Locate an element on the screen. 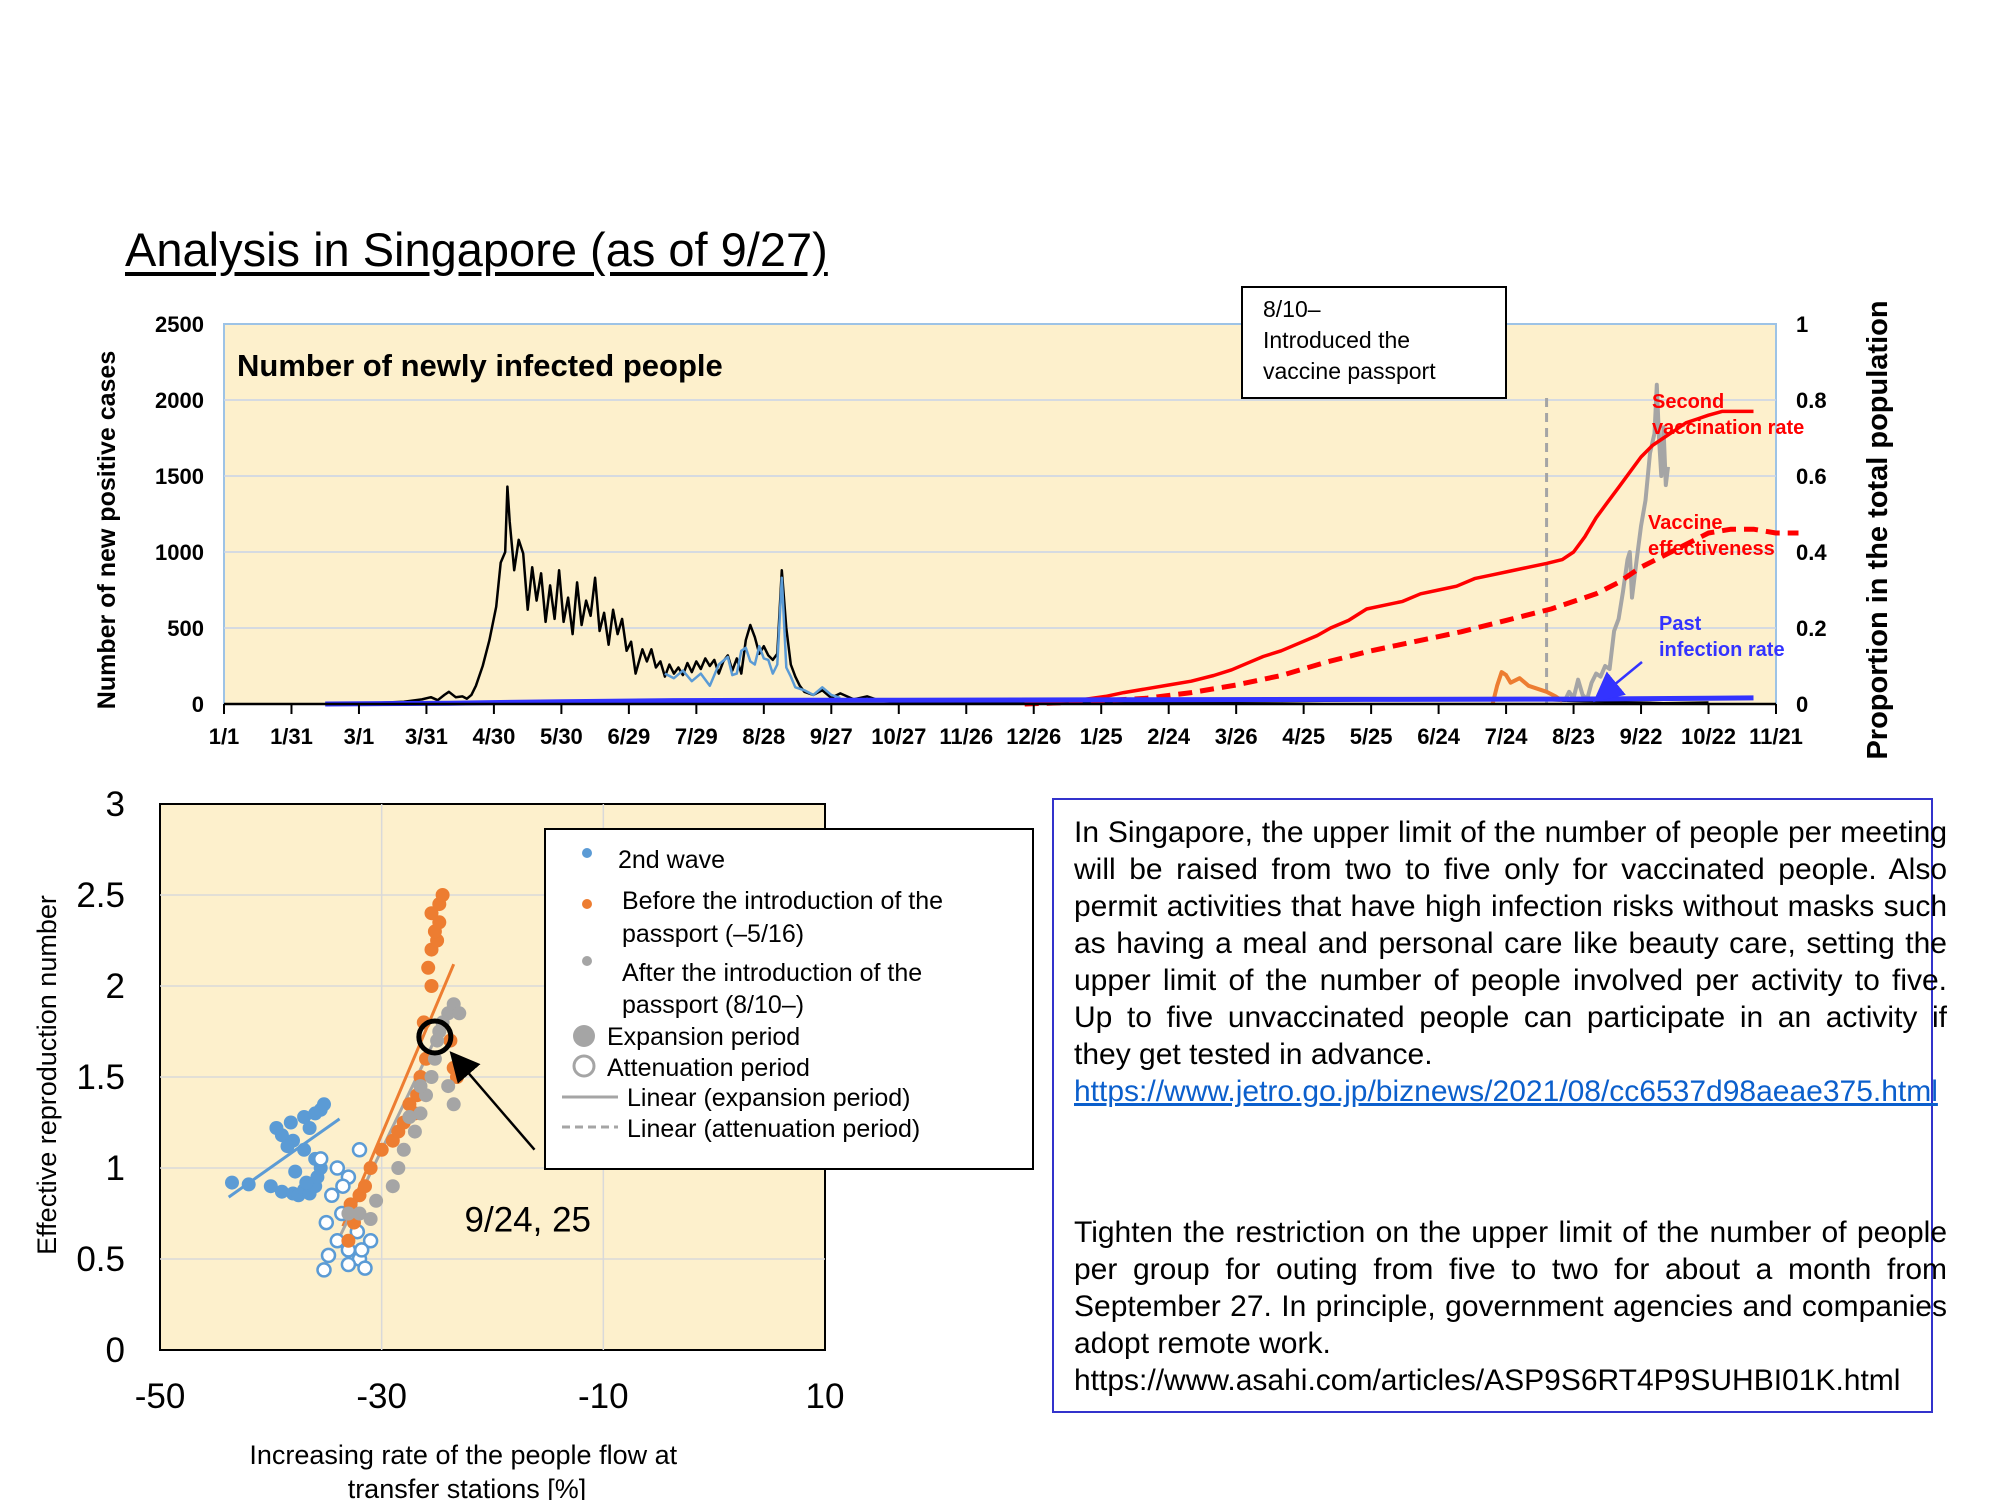  top-y-tick-label: 2000 is located at coordinates (179, 400).